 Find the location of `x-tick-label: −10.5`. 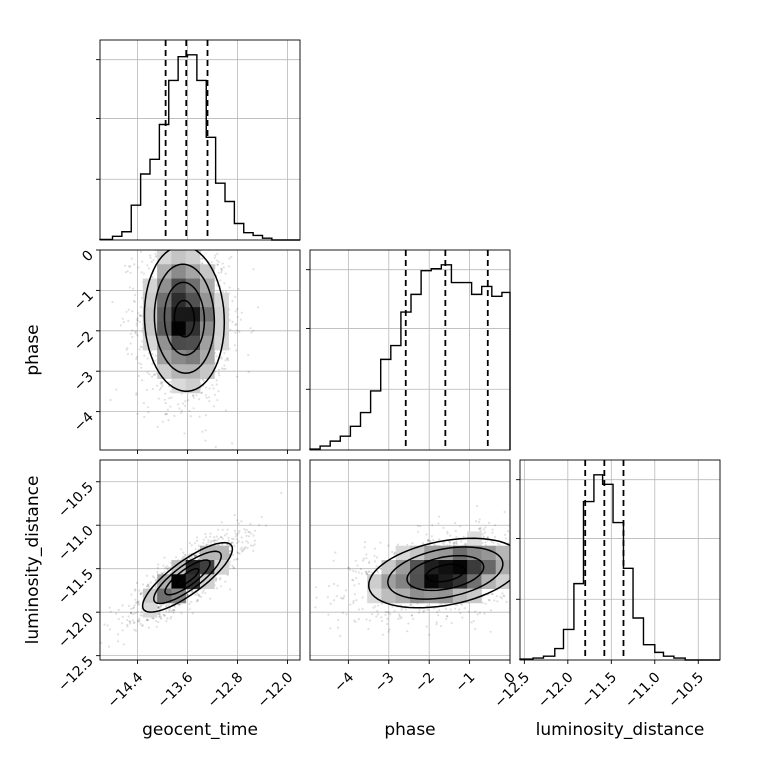

x-tick-label: −10.5 is located at coordinates (686, 691).